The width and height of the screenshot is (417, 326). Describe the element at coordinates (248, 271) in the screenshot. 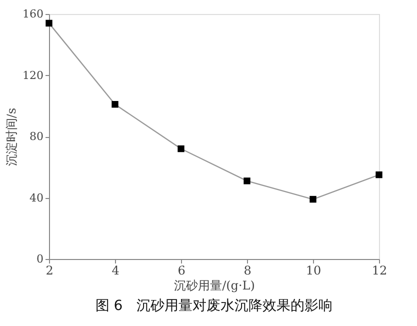

I see `x-tick-label: 8` at that location.